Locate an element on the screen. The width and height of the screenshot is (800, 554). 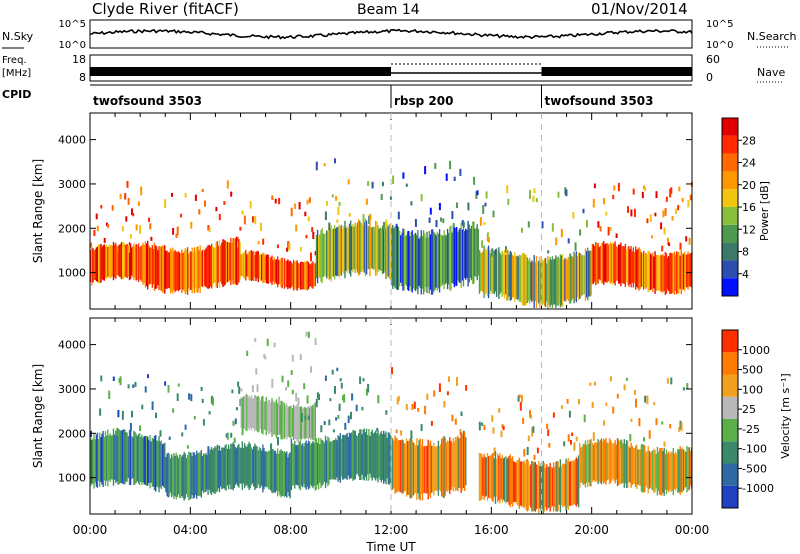
colorbar-tick-label: 100 is located at coordinates (752, 389).